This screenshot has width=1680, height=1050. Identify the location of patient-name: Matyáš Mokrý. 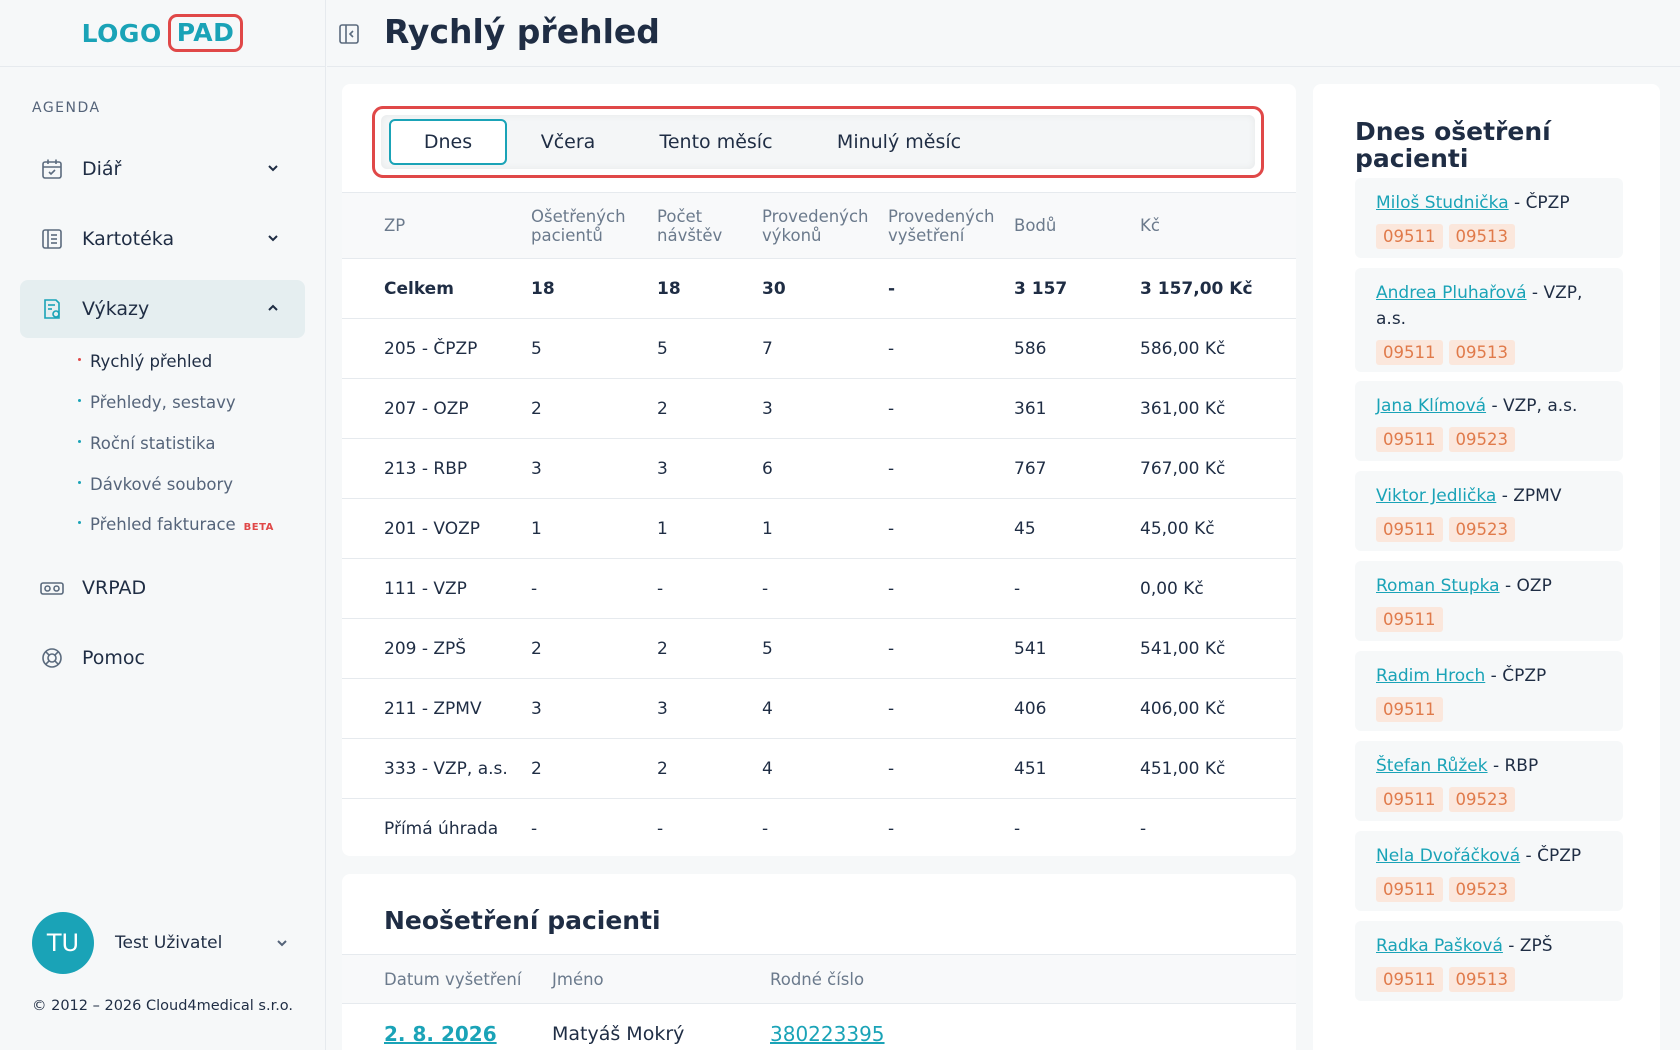
(618, 1034).